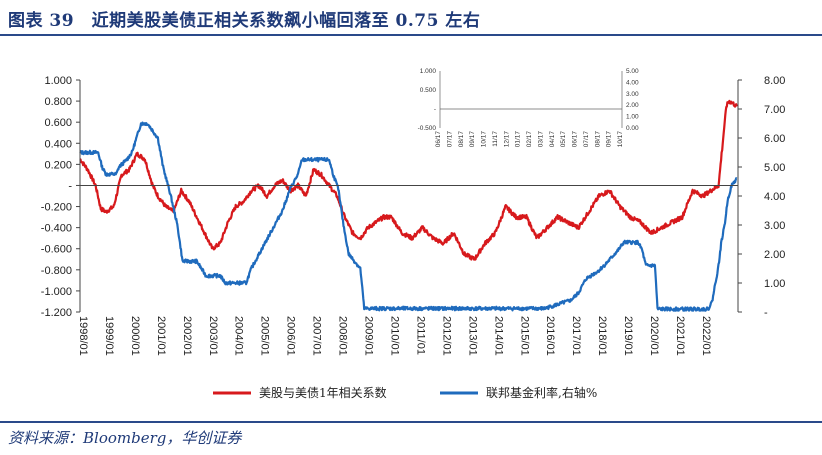 The image size is (822, 455). I want to click on inset-right-tick-label: 2.00, so click(632, 105).